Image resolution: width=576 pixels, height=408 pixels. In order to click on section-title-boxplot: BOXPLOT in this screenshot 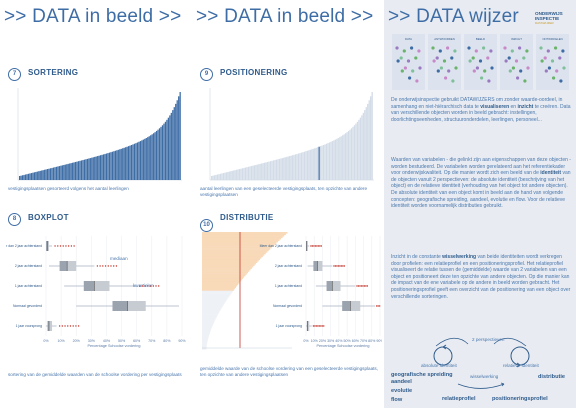, I will do `click(48, 217)`.